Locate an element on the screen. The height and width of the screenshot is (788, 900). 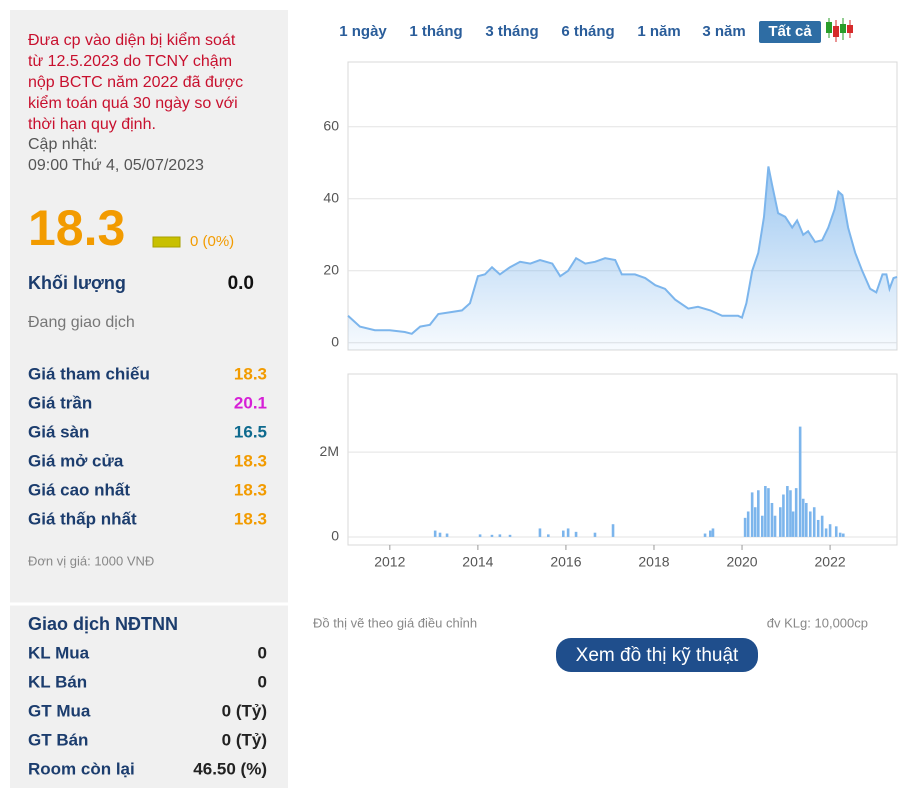
technical-chart-button is located at coordinates (657, 655).